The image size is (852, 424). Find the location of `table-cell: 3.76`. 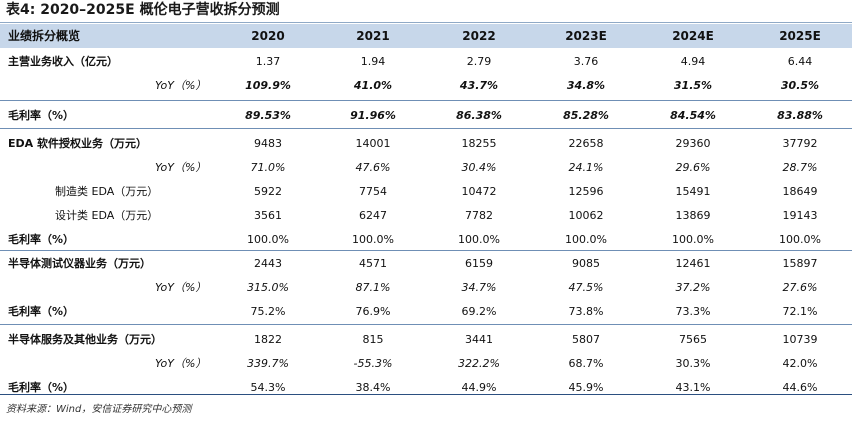

table-cell: 3.76 is located at coordinates (586, 61).